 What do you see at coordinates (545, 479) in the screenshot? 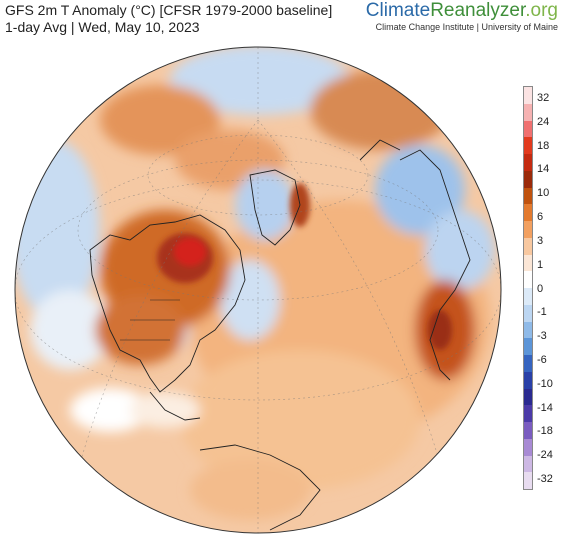
I see `colorbar-label: -32` at bounding box center [545, 479].